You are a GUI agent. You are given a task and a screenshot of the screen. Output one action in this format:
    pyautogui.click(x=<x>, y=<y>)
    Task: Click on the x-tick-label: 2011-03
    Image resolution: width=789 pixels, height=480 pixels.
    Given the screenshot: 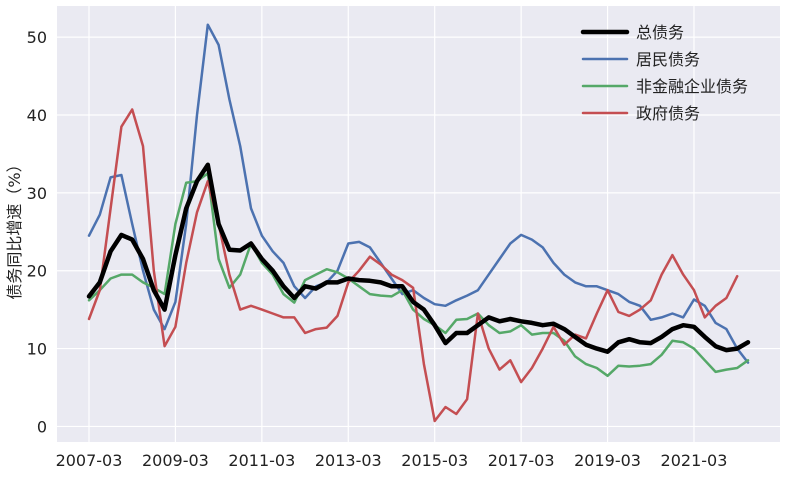 What is the action you would take?
    pyautogui.click(x=261, y=460)
    